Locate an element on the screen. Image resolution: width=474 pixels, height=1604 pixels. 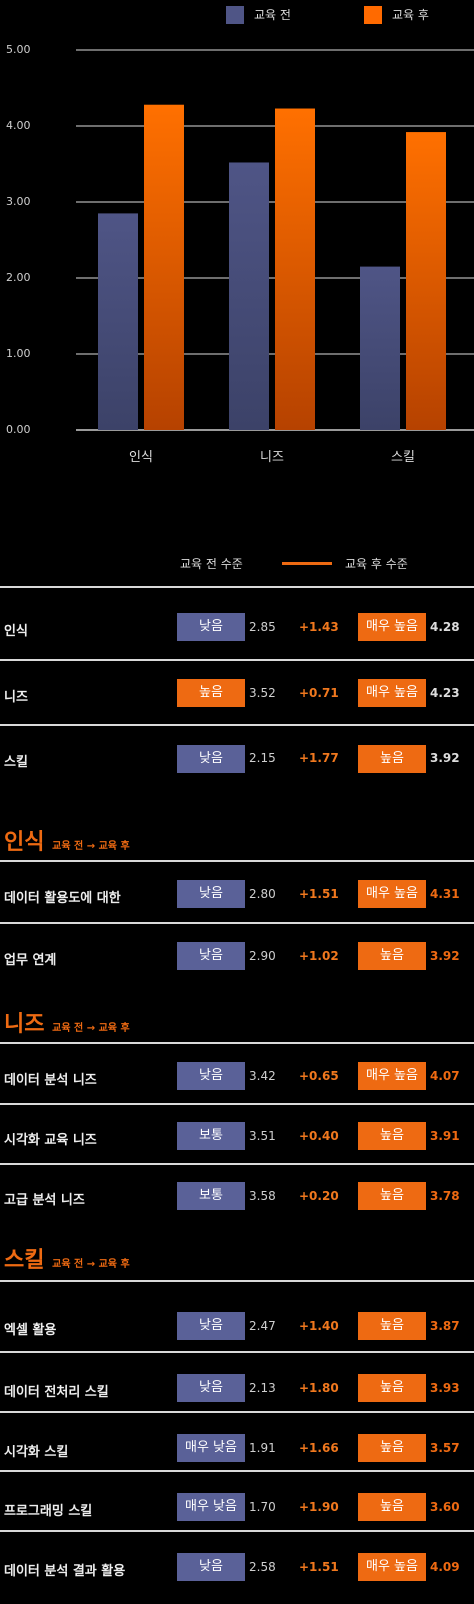
legend2-line is located at coordinates (307, 563).